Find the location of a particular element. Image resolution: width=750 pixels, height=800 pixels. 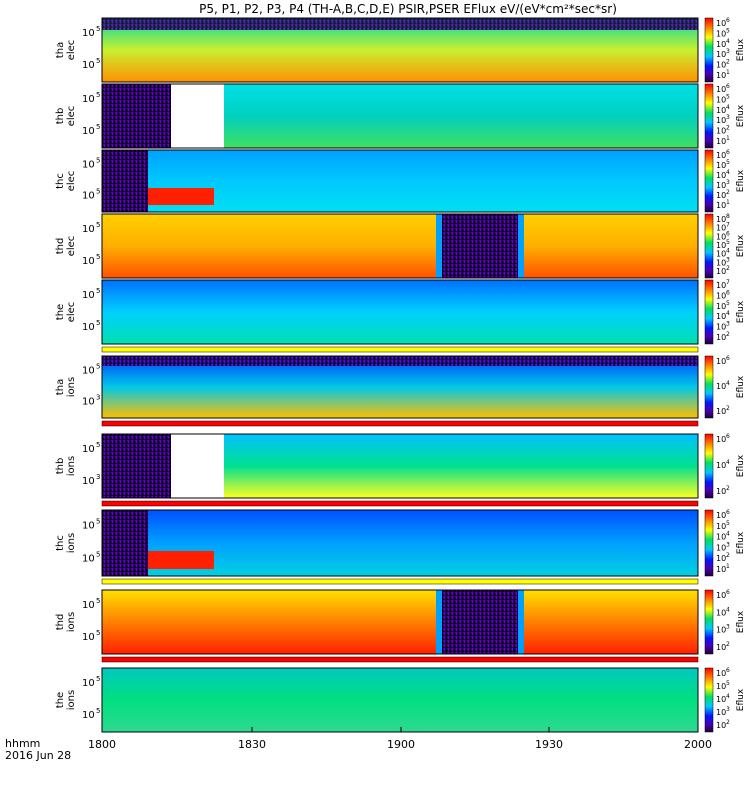

spectrogram-image is located at coordinates (400, 387).